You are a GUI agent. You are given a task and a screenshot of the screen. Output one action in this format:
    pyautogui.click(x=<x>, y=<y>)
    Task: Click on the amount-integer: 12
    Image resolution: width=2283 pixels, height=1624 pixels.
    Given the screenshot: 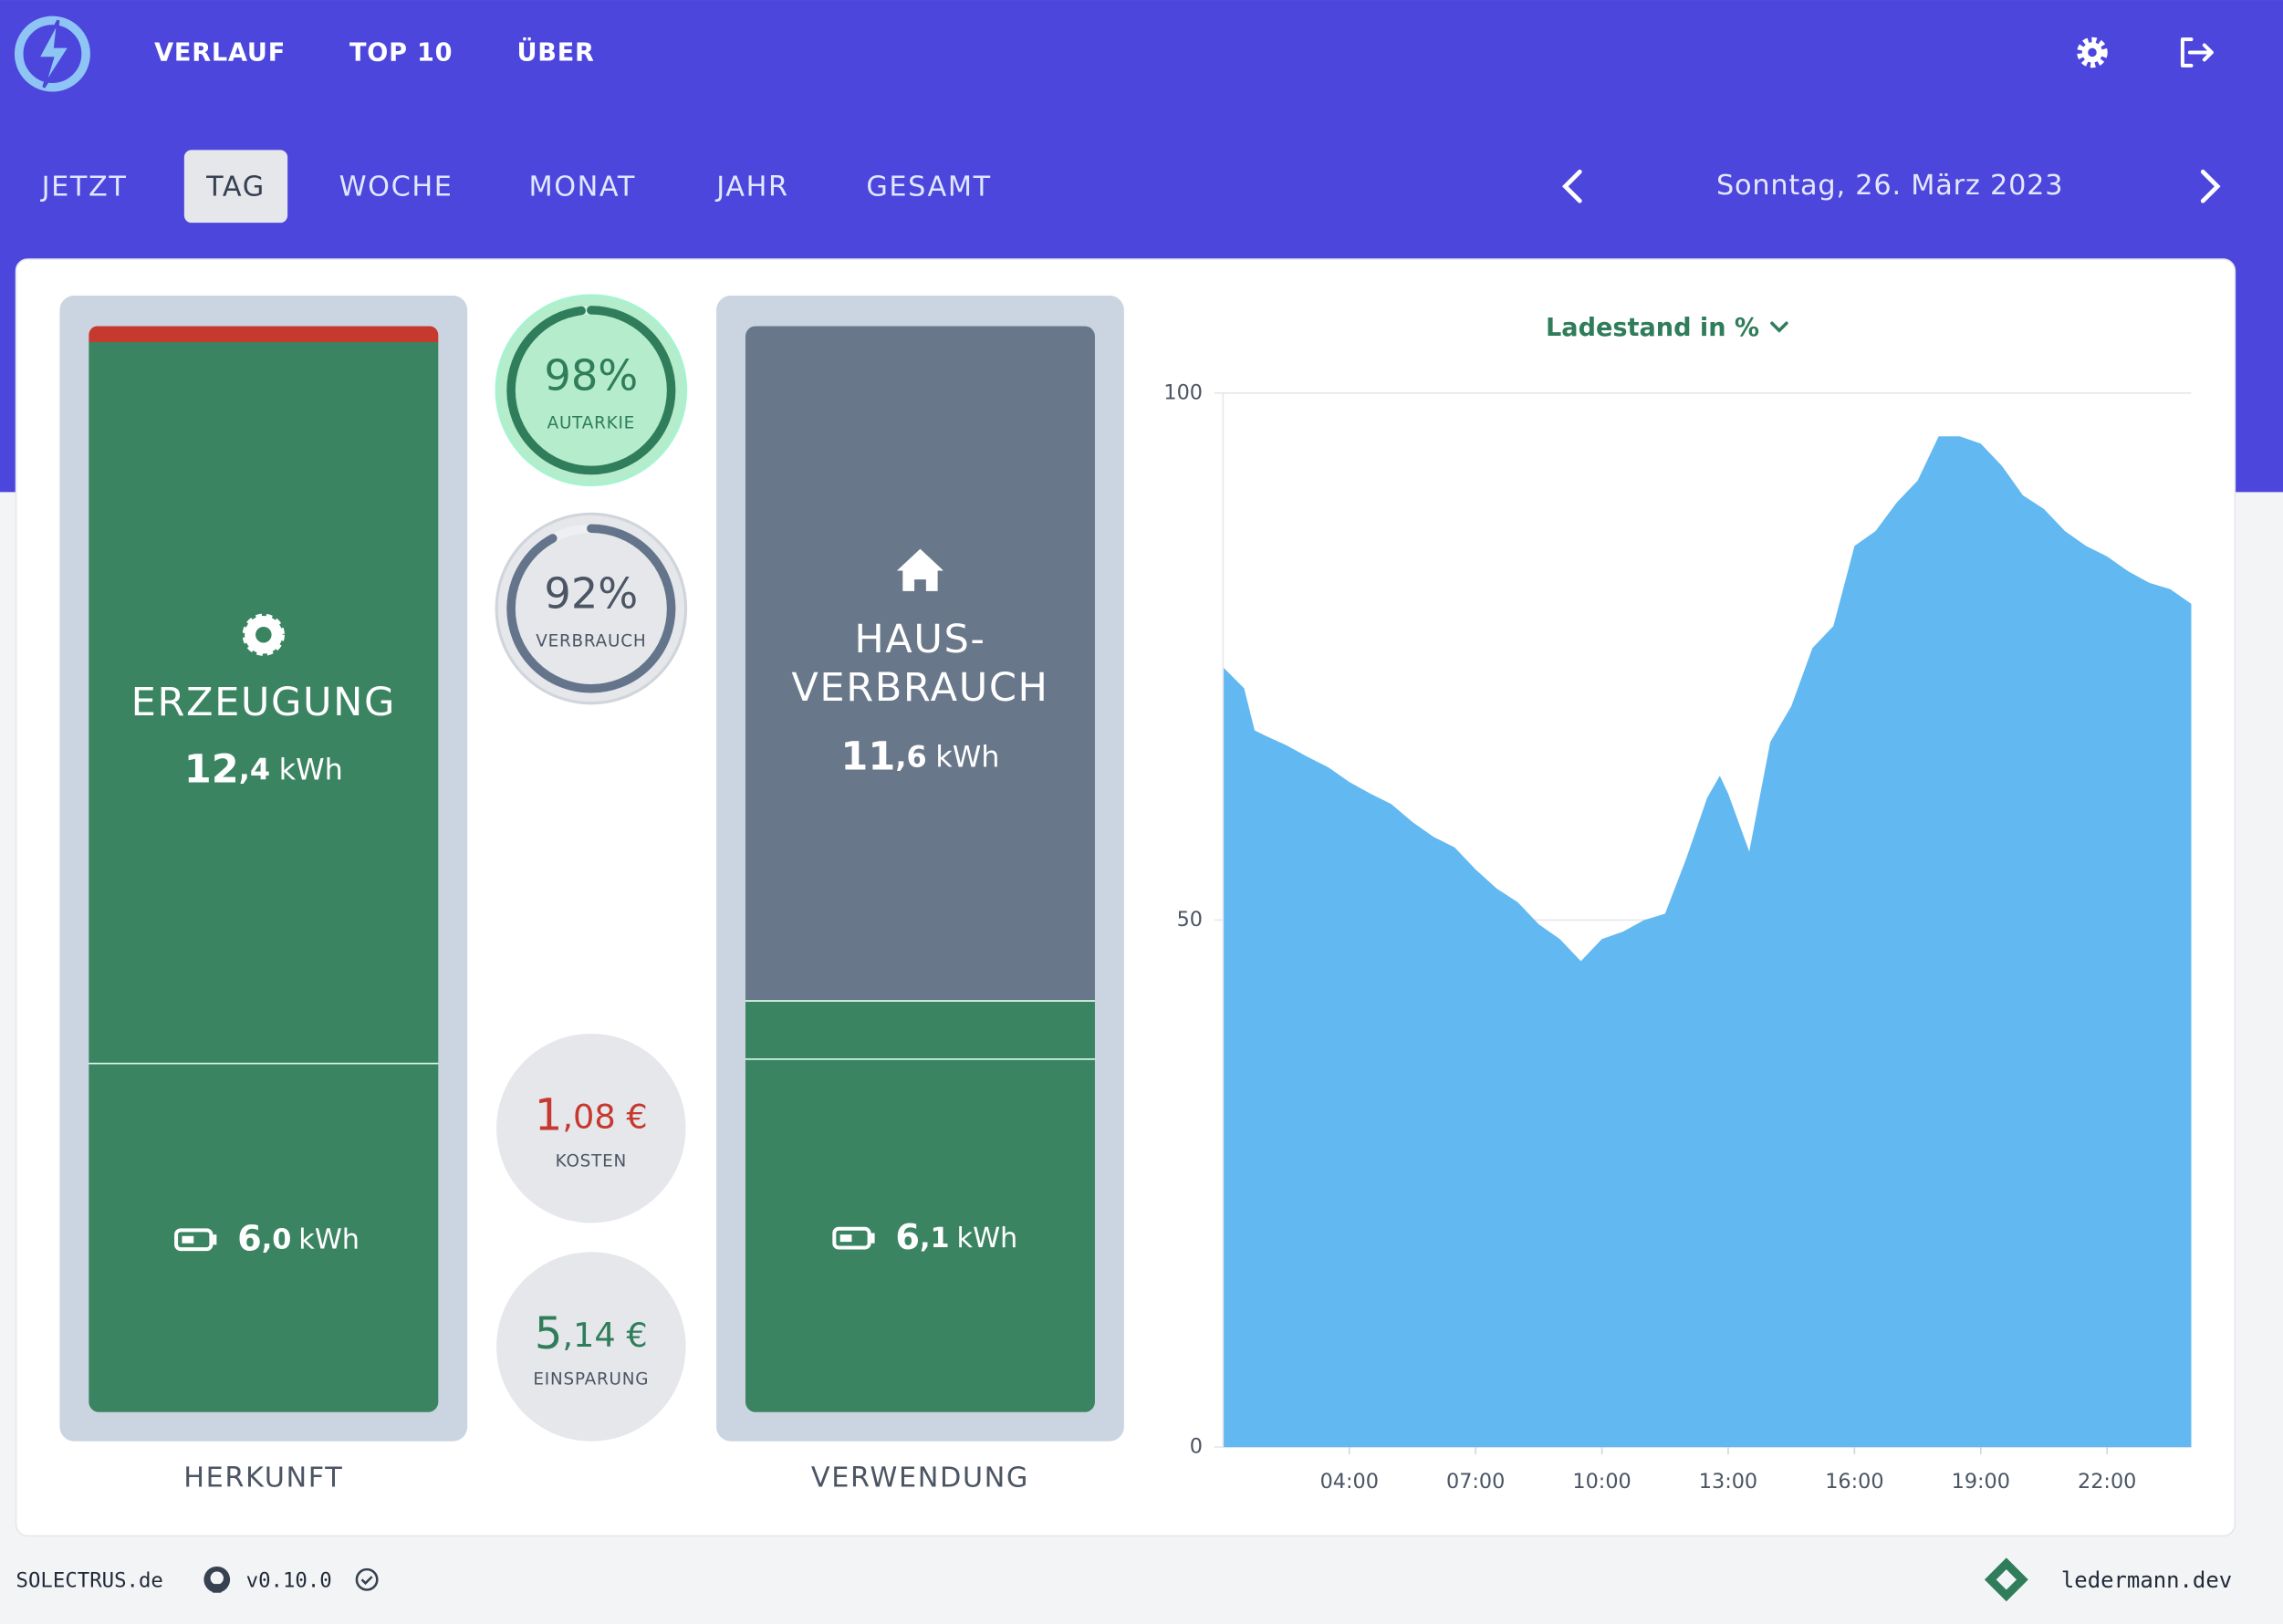 What is the action you would take?
    pyautogui.click(x=212, y=769)
    